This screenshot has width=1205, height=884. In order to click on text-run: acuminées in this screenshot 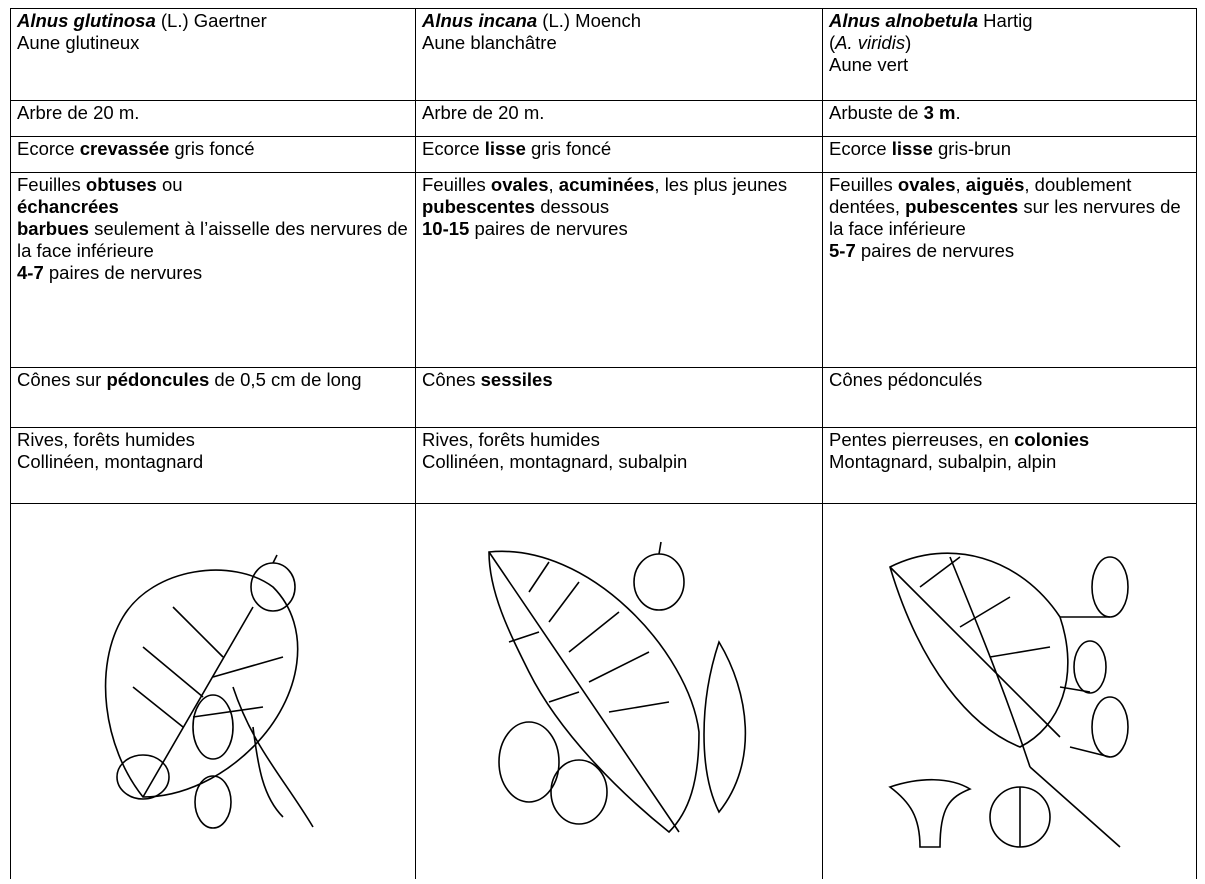, I will do `click(606, 184)`.